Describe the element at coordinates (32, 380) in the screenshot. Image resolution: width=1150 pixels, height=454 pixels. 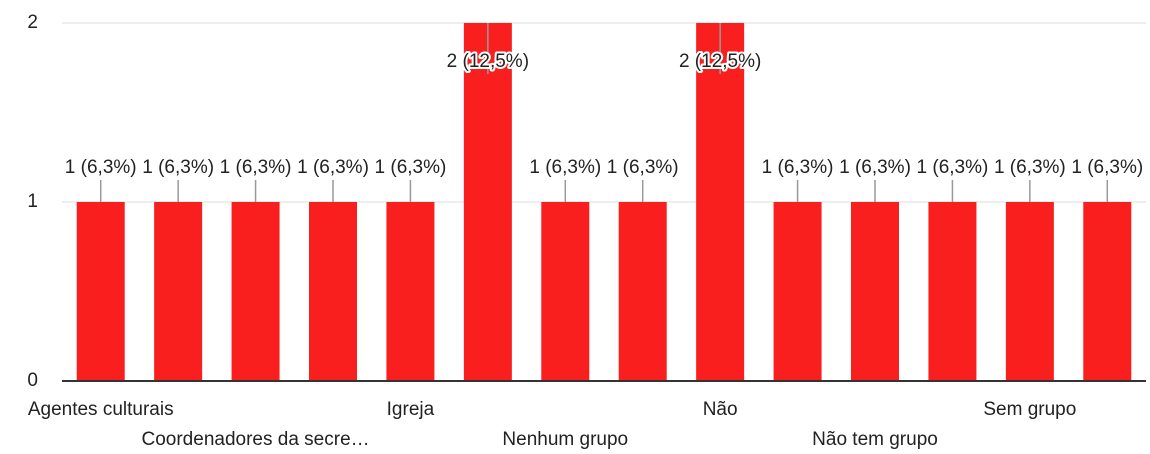
I see `y-tick-label: 0` at that location.